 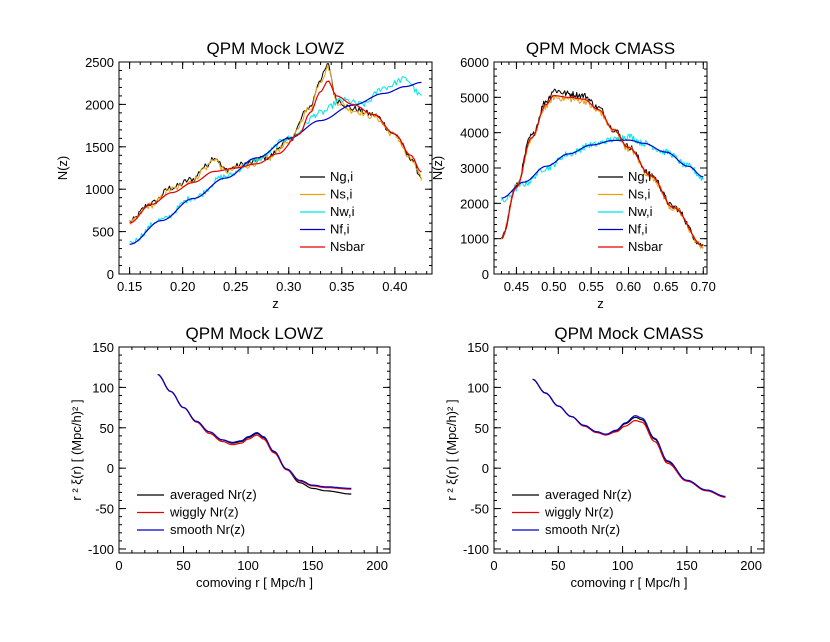 I want to click on x-tick-label: 0.25, so click(x=235, y=286).